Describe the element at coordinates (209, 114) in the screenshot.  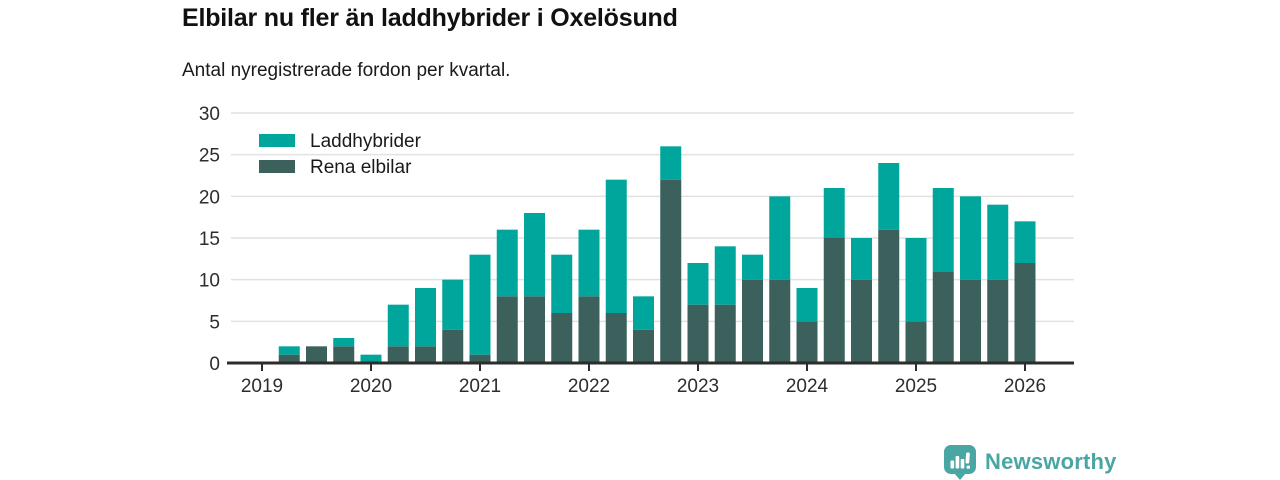
I see `y-axis-tick-label: 30` at that location.